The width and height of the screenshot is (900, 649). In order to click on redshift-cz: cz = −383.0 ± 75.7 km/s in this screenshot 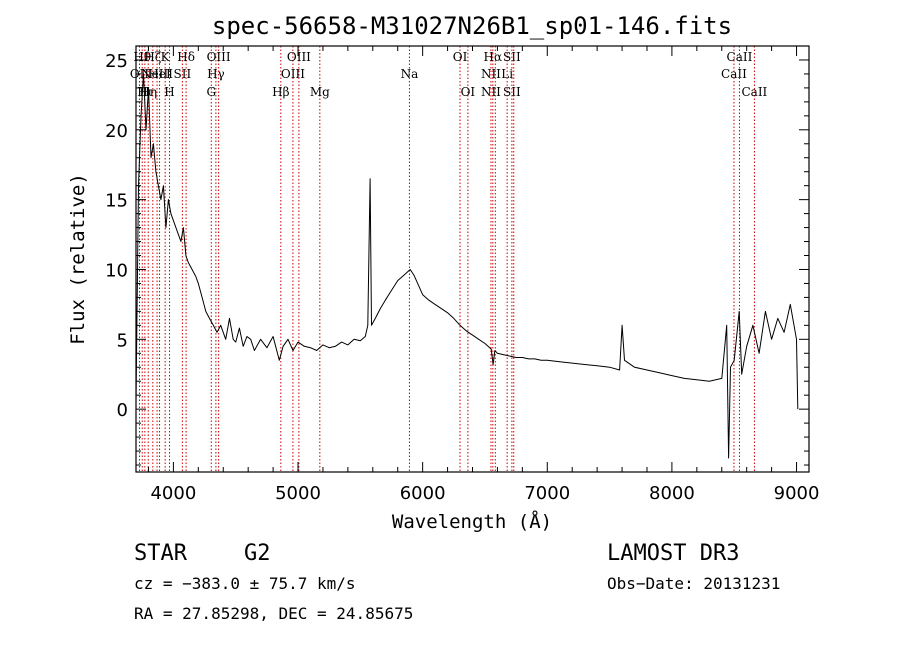, I will do `click(245, 583)`.